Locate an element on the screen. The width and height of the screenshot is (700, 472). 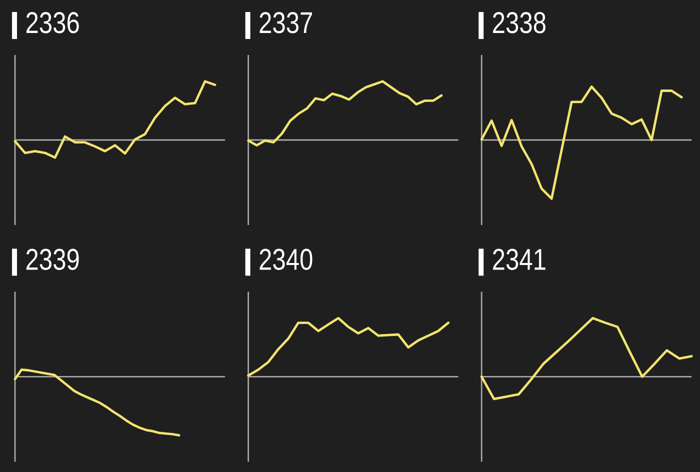
chart-title: 2341 is located at coordinates (519, 259).